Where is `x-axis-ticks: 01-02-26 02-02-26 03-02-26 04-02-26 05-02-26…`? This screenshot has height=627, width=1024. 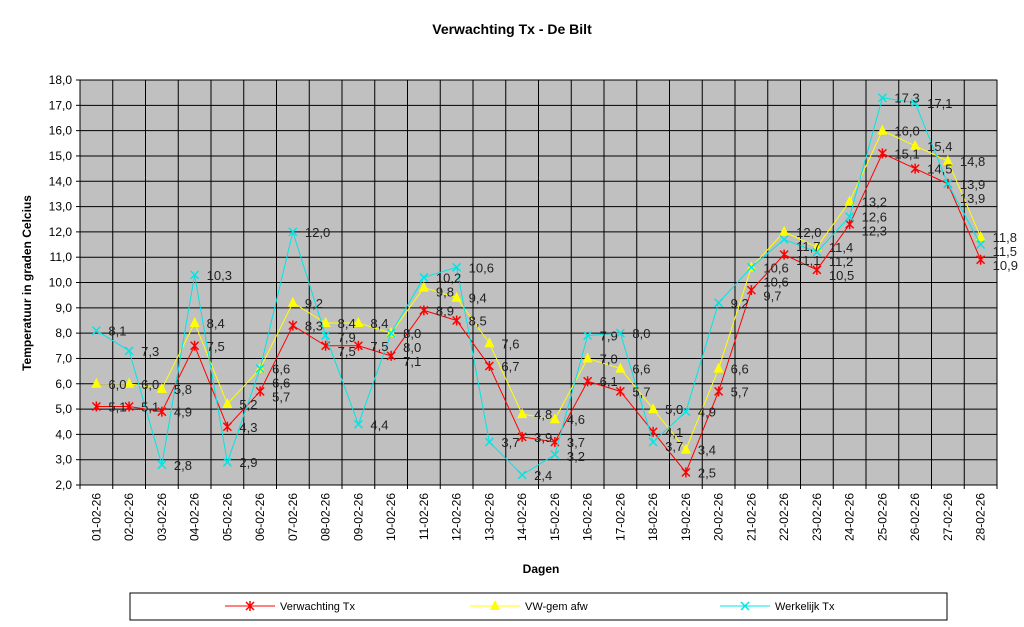 x-axis-ticks: 01-02-26 02-02-26 03-02-26 04-02-26 05-02-26… is located at coordinates (538, 517).